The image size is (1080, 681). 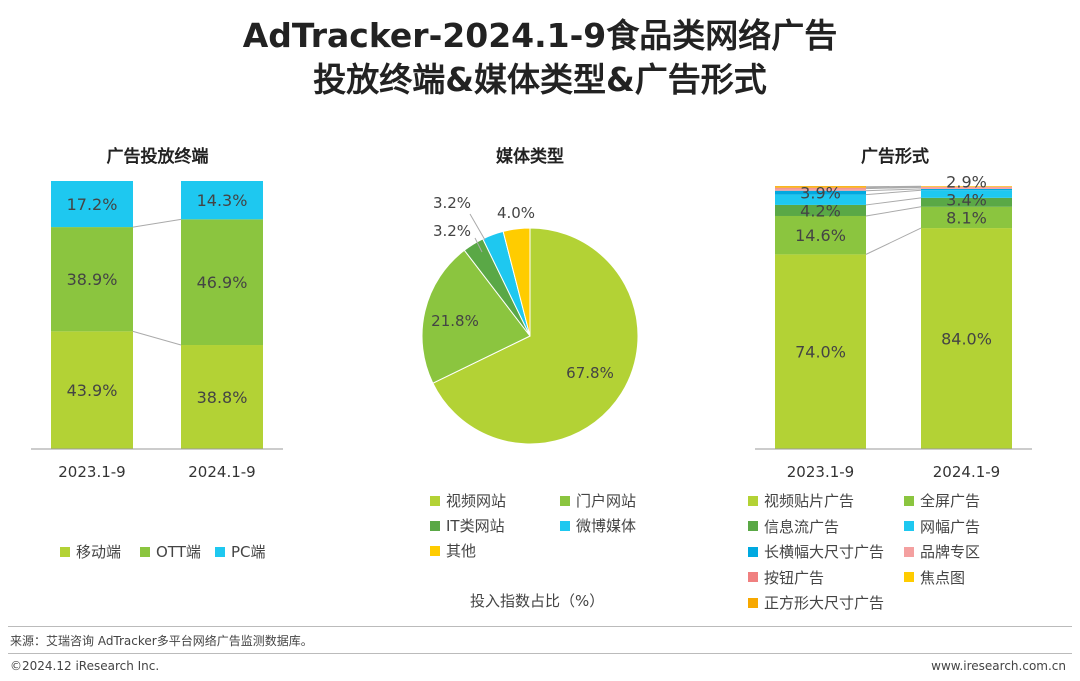 I want to click on legend-label: 移动端, so click(x=99, y=552).